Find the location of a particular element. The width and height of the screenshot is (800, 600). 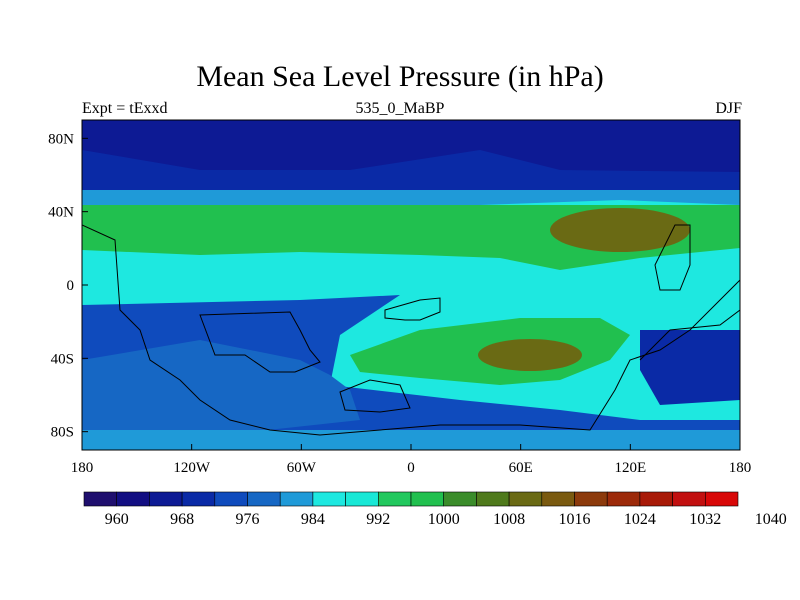

colorbar-label: 1024 is located at coordinates (640, 519).